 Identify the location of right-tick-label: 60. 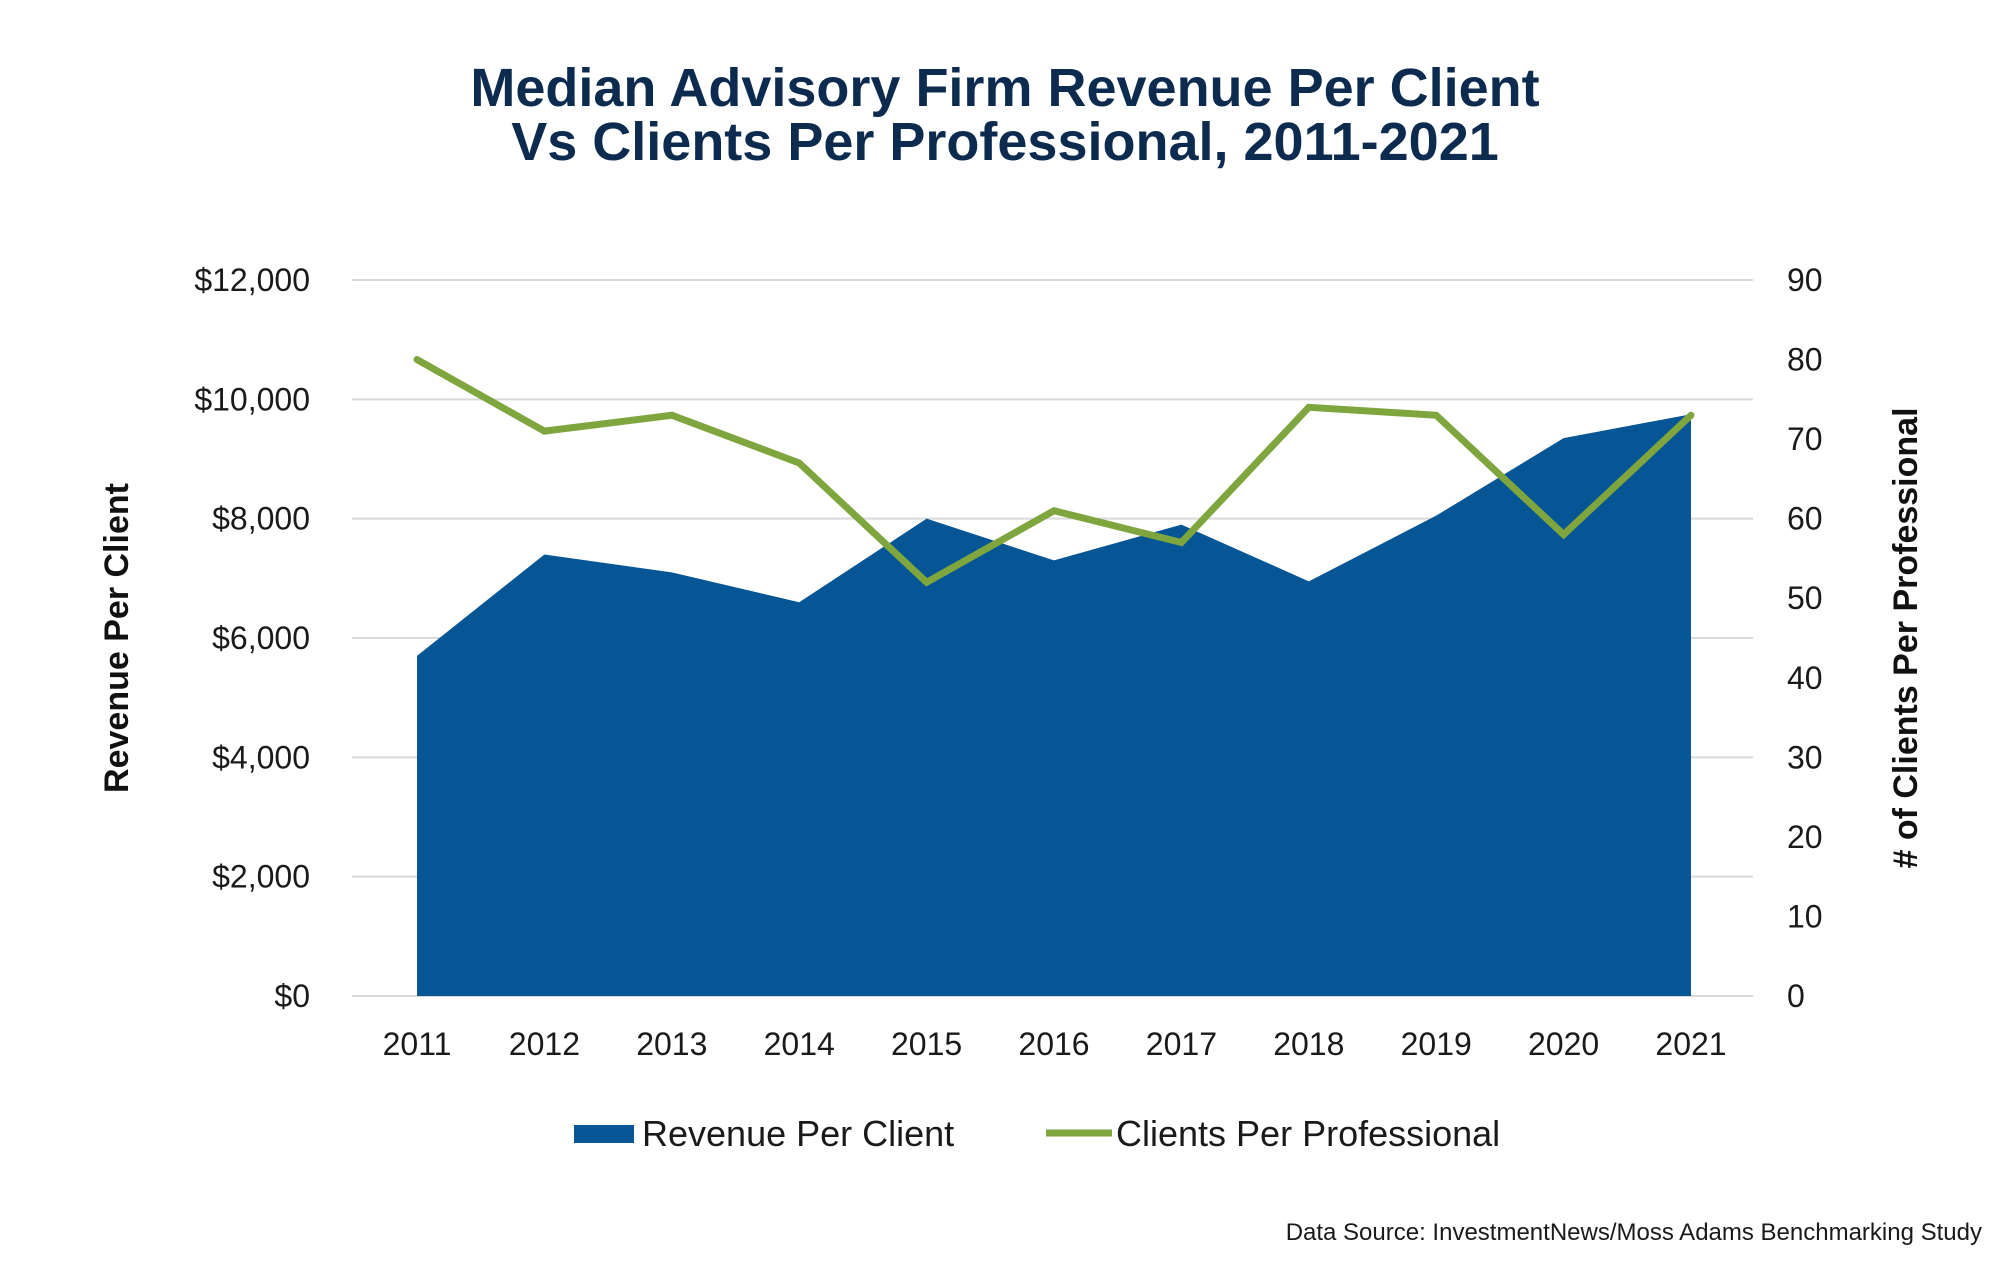
(1805, 519).